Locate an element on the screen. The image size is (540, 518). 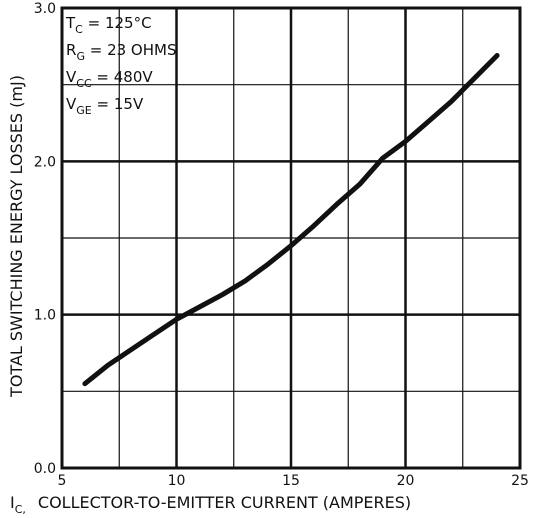
y-tick-label: 3.0 is located at coordinates (45, 9).